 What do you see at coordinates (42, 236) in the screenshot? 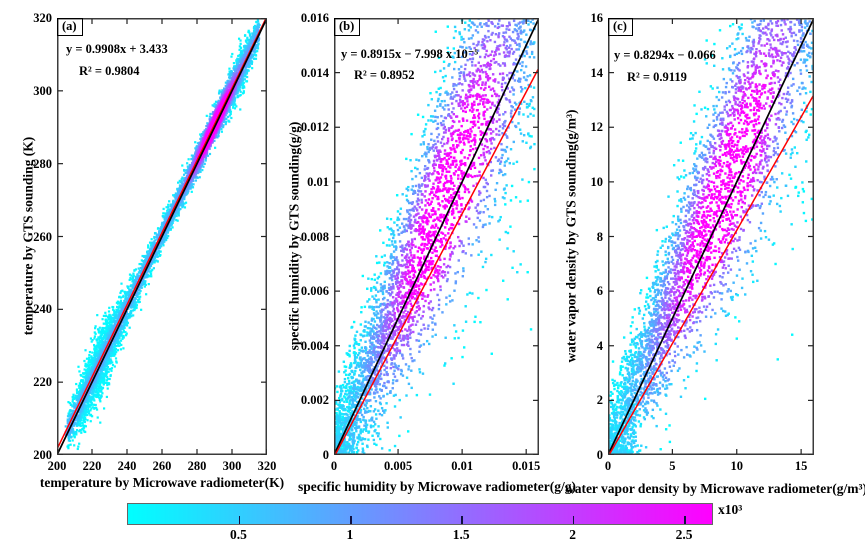
I see `y-tick-label-a: 260` at bounding box center [42, 236].